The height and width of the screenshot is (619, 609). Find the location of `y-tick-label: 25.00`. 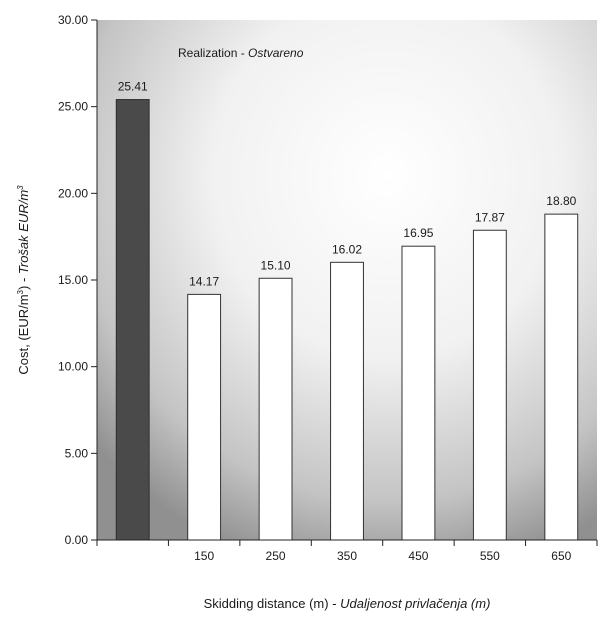

y-tick-label: 25.00 is located at coordinates (73, 107).